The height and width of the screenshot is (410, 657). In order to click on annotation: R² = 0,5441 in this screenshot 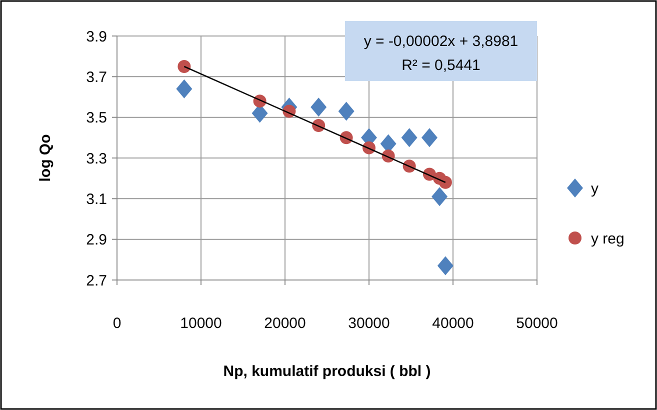, I will do `click(441, 65)`.